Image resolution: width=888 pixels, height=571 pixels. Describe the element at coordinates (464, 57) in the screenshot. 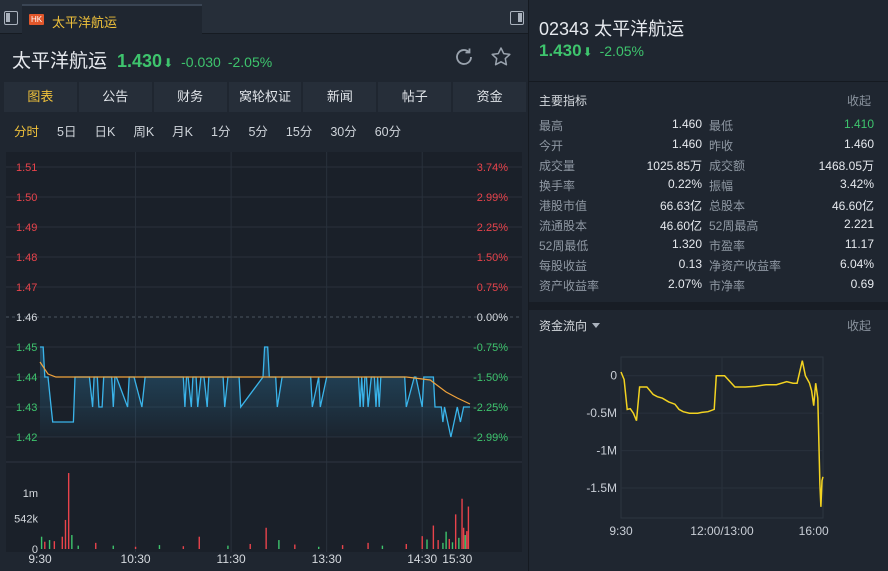

I see `refresh-icon` at that location.